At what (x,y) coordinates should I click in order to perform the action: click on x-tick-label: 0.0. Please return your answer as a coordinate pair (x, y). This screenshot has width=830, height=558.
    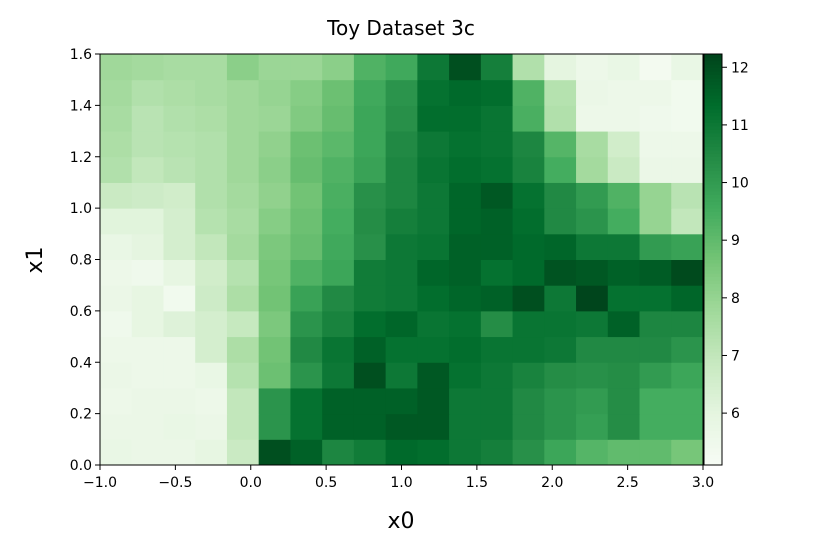
    Looking at the image, I should click on (251, 483).